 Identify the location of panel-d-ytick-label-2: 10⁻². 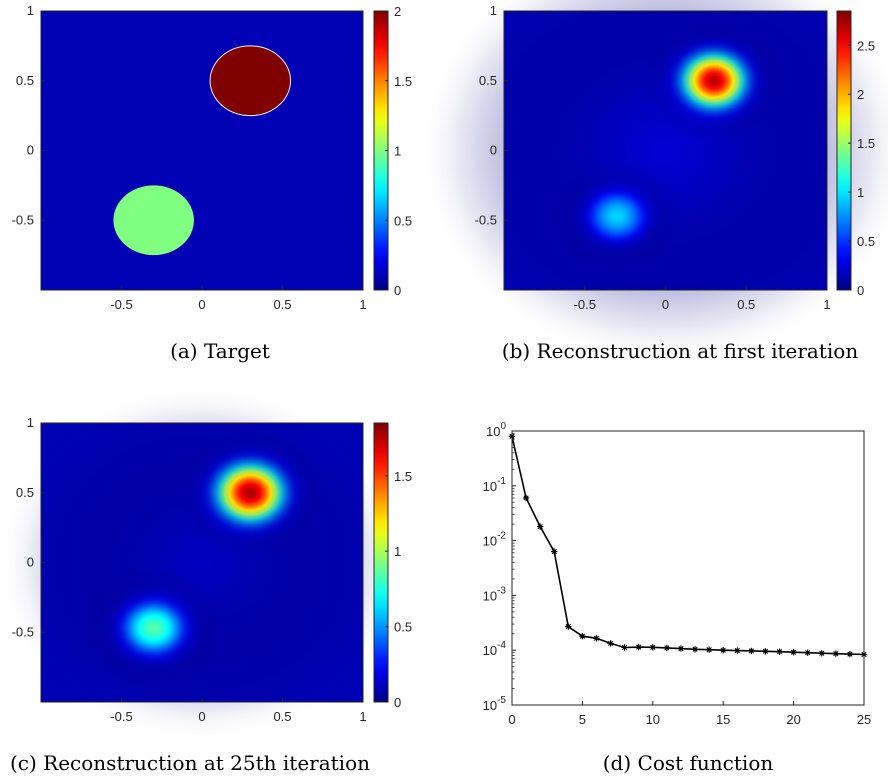
(495, 540).